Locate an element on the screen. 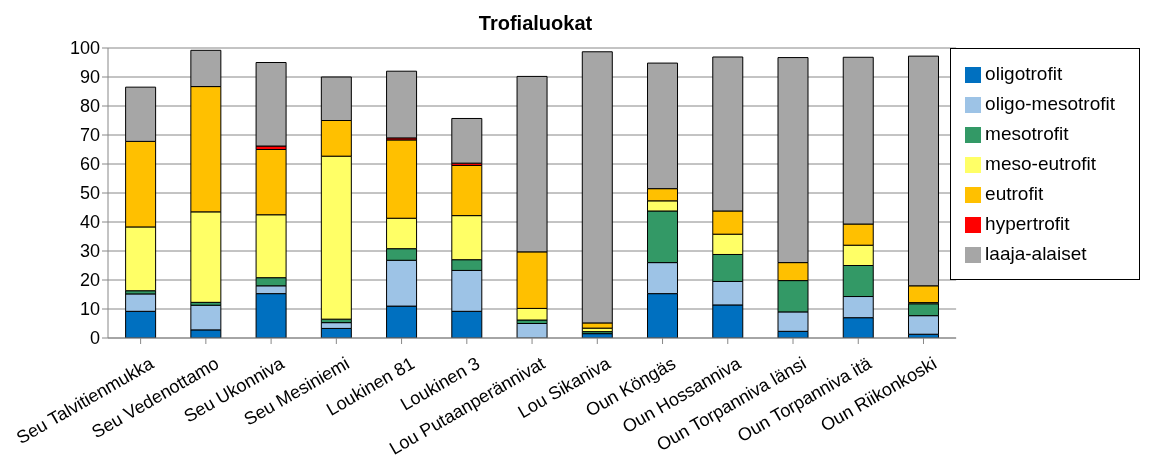 The image size is (1162, 470). legend-label: hypertrofit is located at coordinates (1027, 223).